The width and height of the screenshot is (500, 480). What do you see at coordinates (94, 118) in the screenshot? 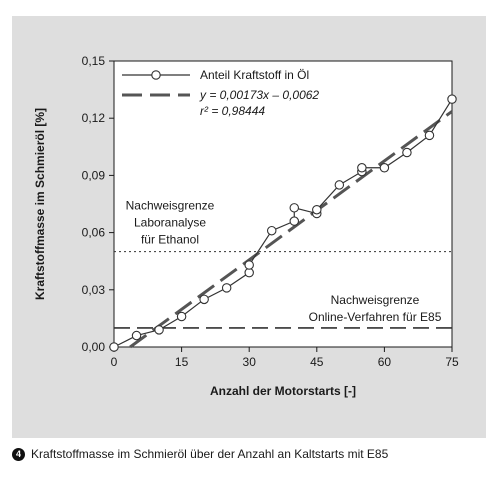
I see `y-tick-label: 0,12` at bounding box center [94, 118].